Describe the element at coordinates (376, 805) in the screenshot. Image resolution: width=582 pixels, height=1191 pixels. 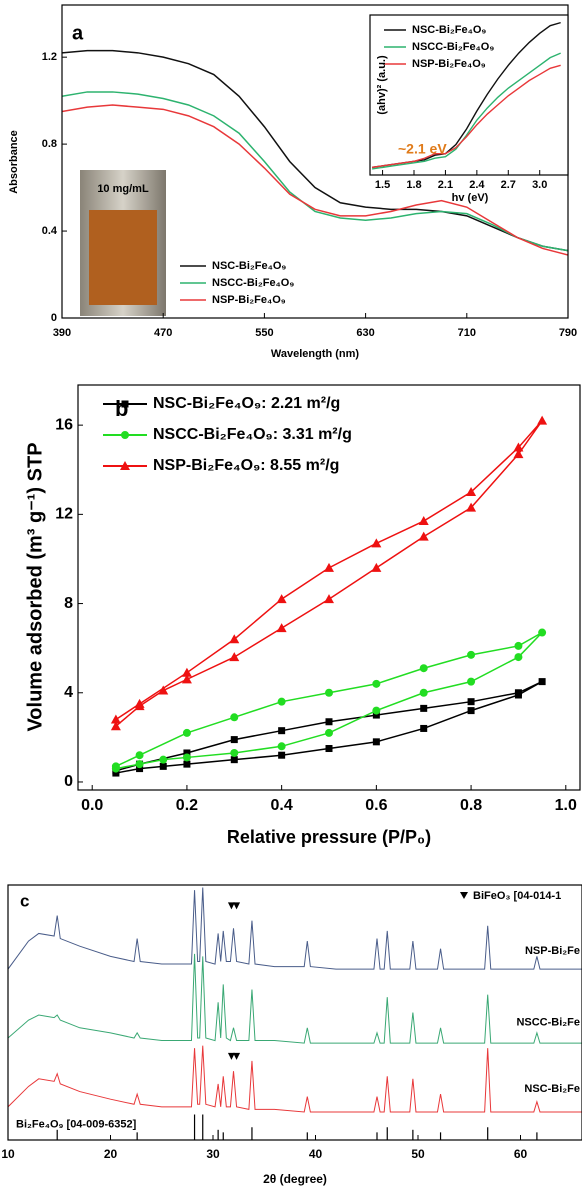
I see `x-tick-label: 0.6` at that location.